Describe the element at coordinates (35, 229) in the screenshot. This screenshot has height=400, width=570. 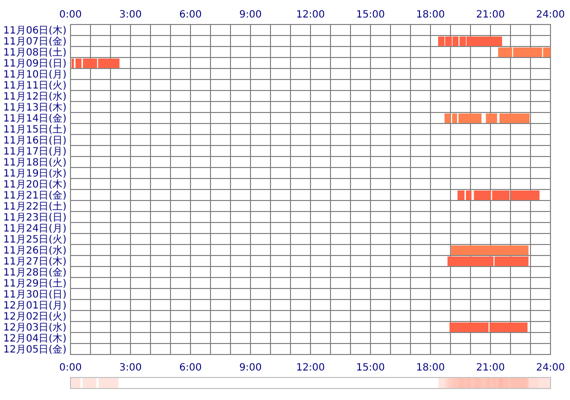
I see `y-tick-label: 11月24日(月)` at that location.